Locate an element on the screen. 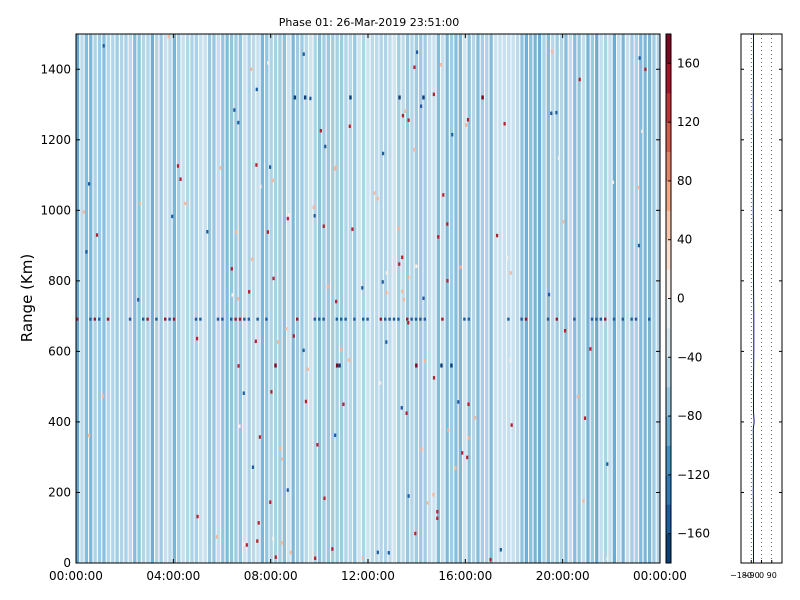  y-tick-label: 1200 is located at coordinates (55, 140).